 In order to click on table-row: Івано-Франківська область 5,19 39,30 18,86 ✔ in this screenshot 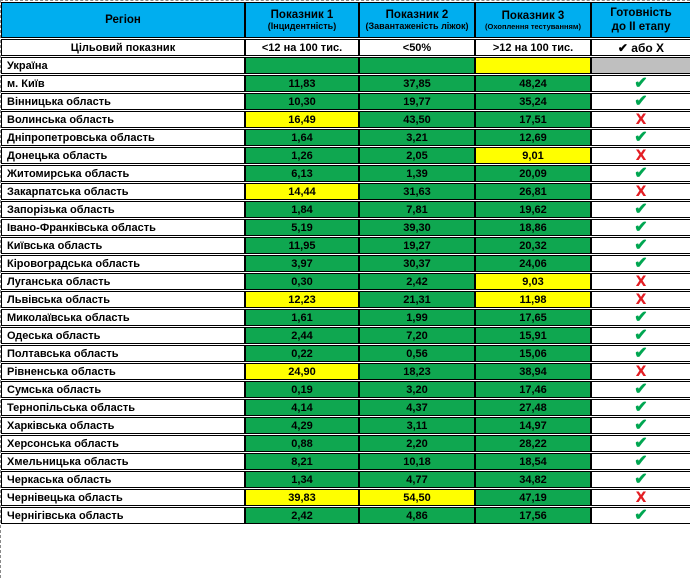, I will do `click(345, 227)`.